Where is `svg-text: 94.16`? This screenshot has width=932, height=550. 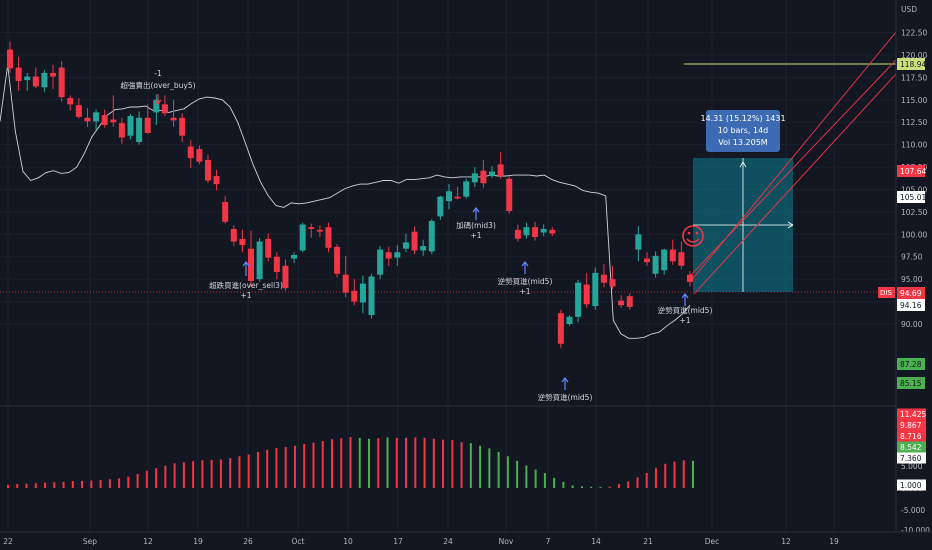
svg-text: 94.16 is located at coordinates (911, 305).